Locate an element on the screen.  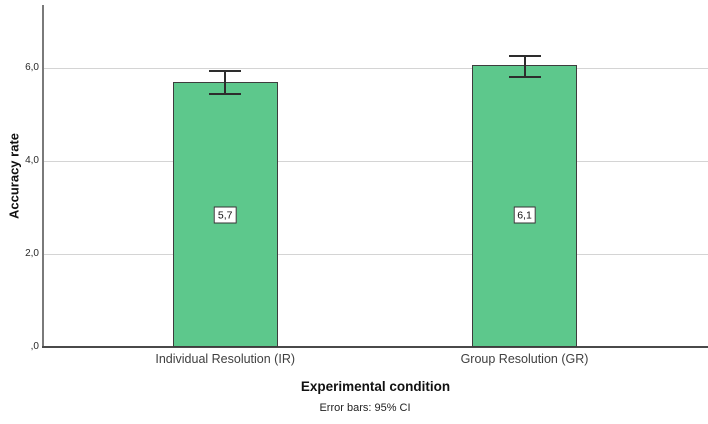
y-tick-label: ,0 is located at coordinates (34, 346).